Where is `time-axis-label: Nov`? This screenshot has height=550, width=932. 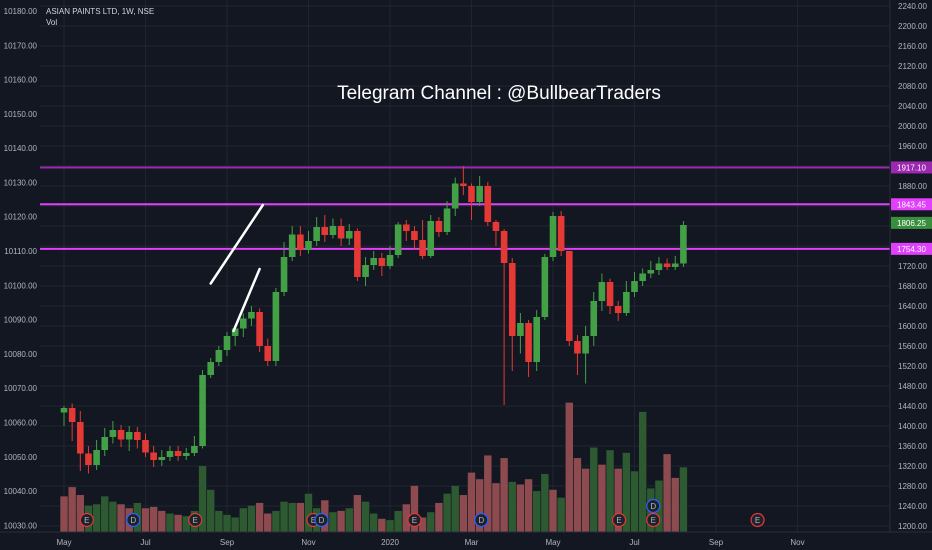
time-axis-label: Nov is located at coordinates (308, 542).